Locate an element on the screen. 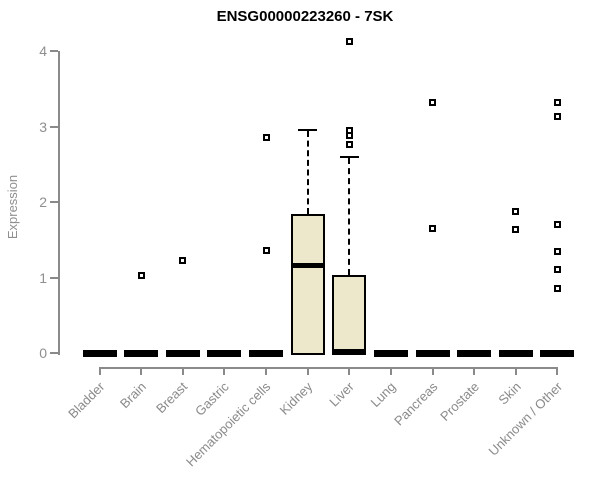 Image resolution: width=600 pixels, height=500 pixels. x-tick-label: Kidney is located at coordinates (296, 398).